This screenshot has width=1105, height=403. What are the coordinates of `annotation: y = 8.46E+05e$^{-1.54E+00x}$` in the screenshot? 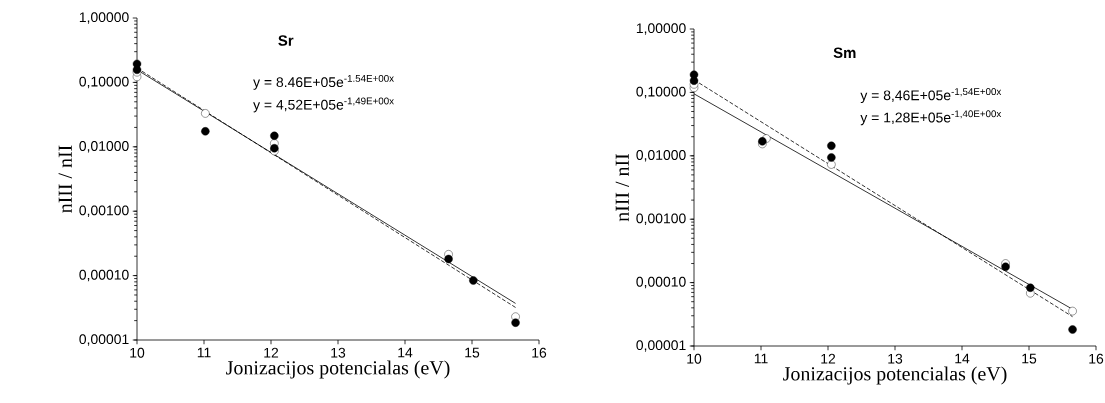 It's located at (323, 82).